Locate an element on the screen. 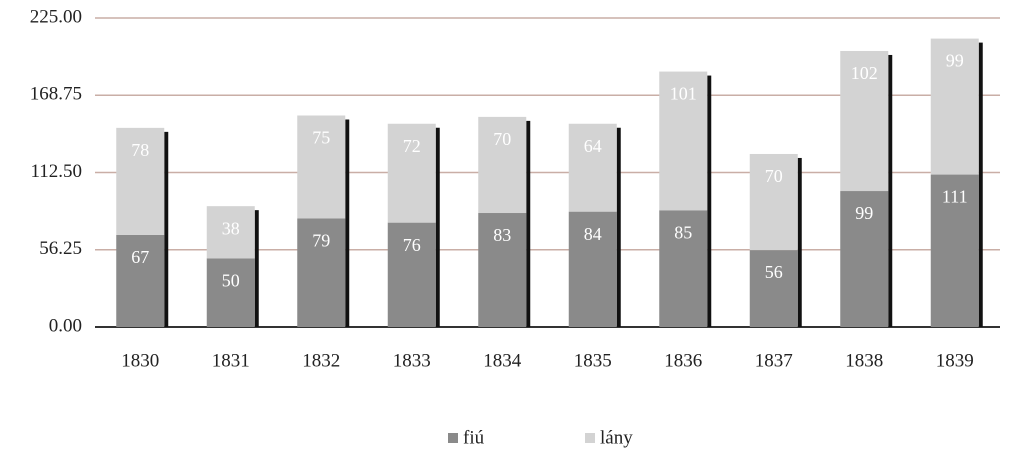  x-tick-label: 1835 is located at coordinates (593, 360).